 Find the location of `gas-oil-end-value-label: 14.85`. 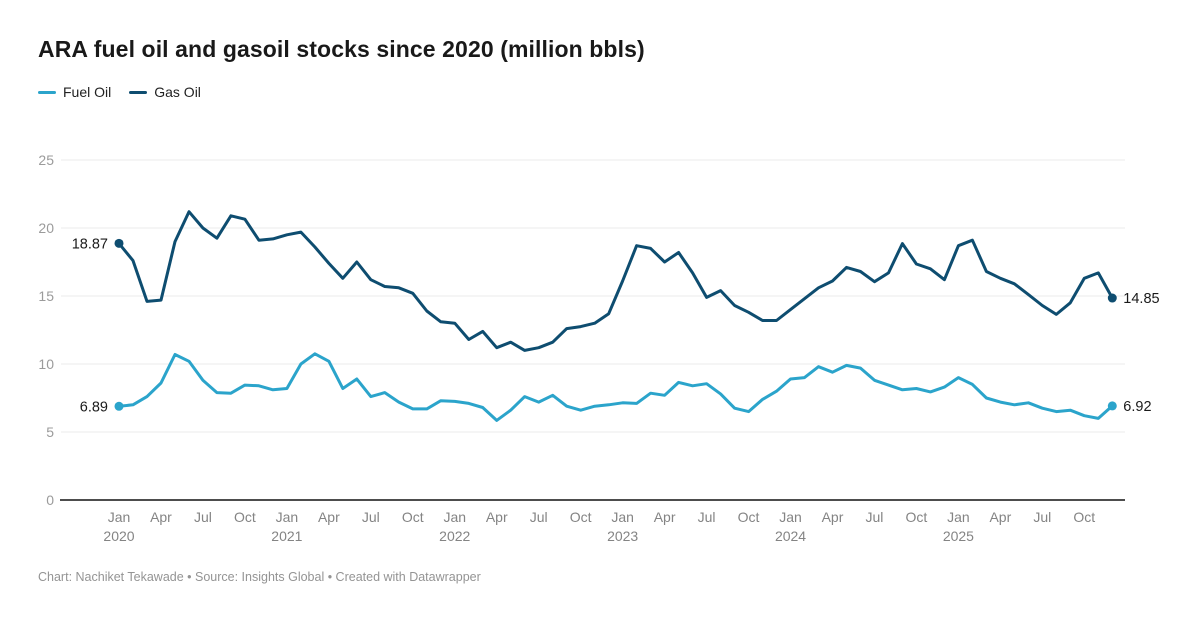

gas-oil-end-value-label: 14.85 is located at coordinates (1141, 299).